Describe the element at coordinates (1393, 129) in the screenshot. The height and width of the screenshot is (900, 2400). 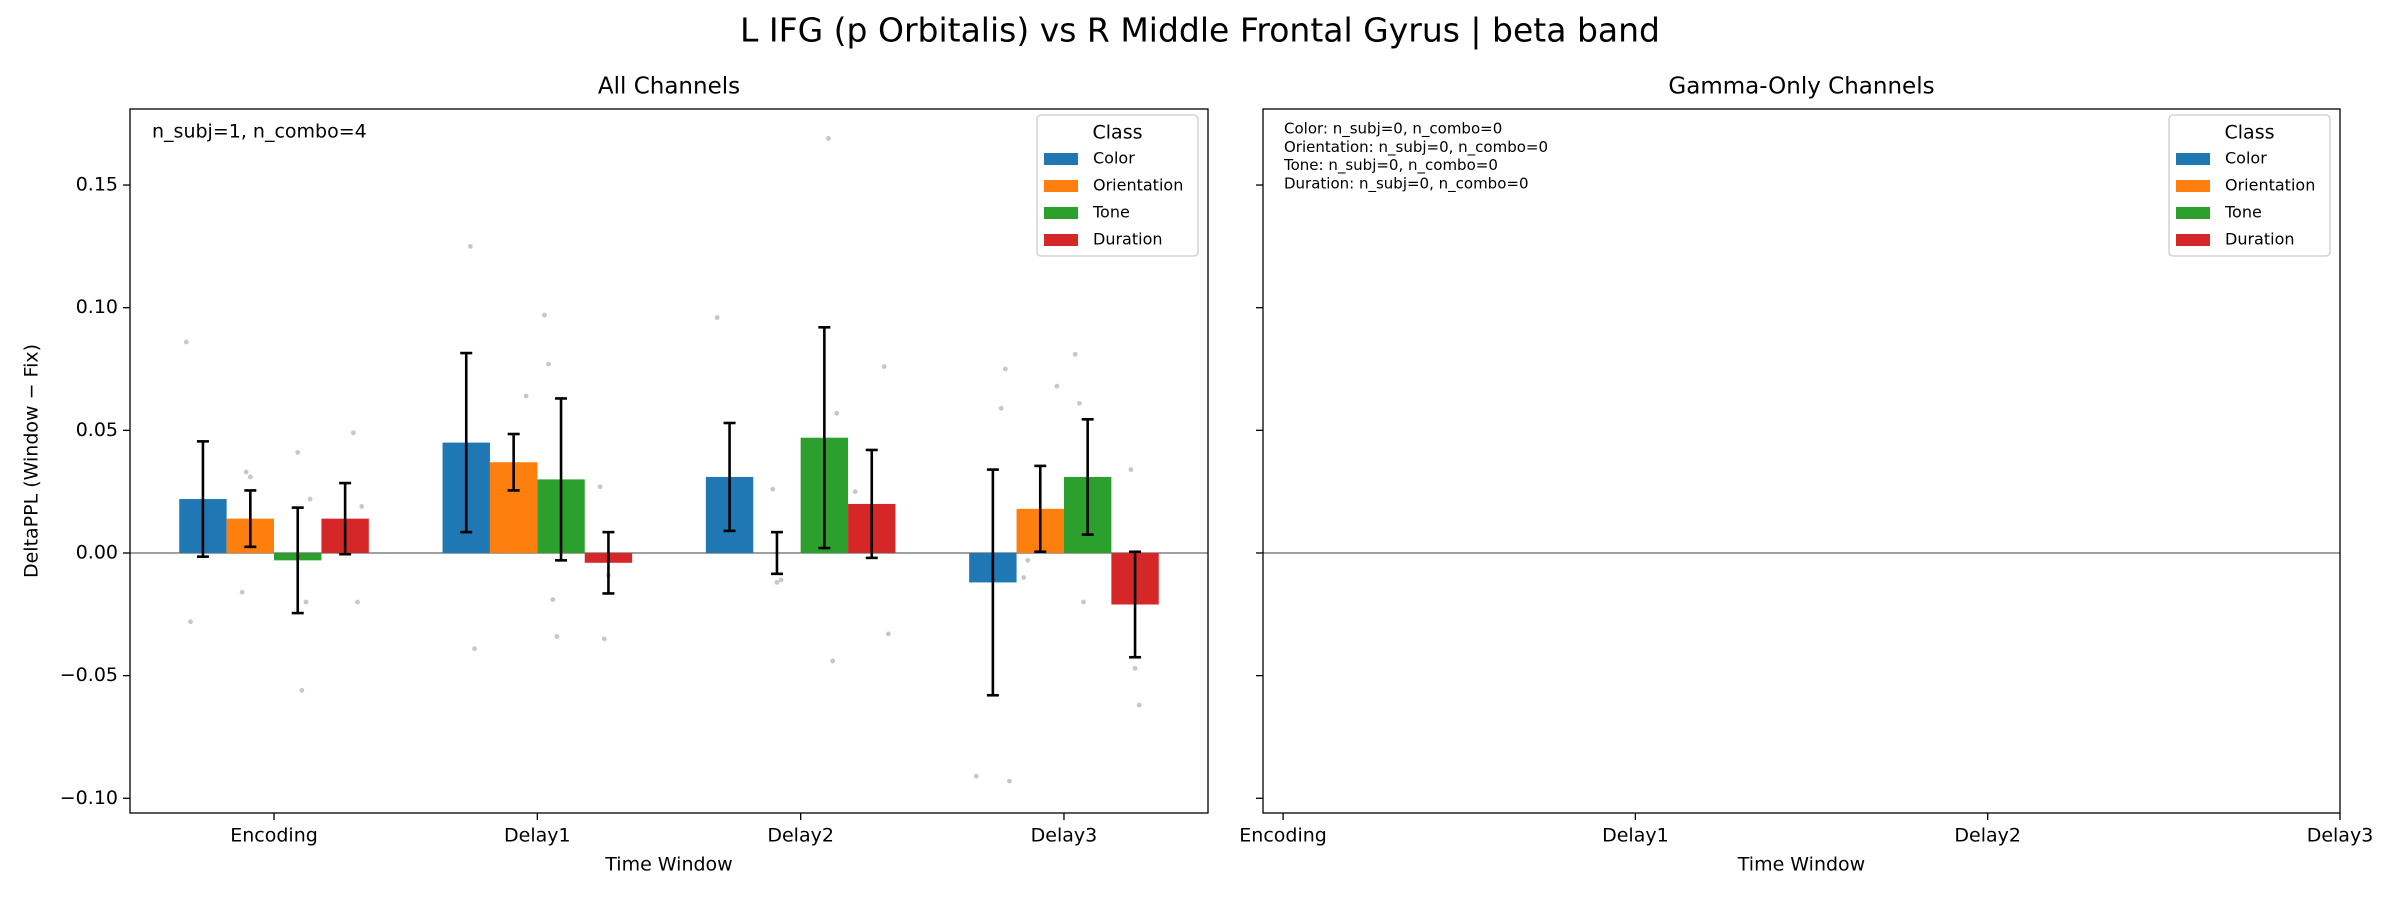
I see `annotation: Color: n_subj=0, n_combo=0` at that location.